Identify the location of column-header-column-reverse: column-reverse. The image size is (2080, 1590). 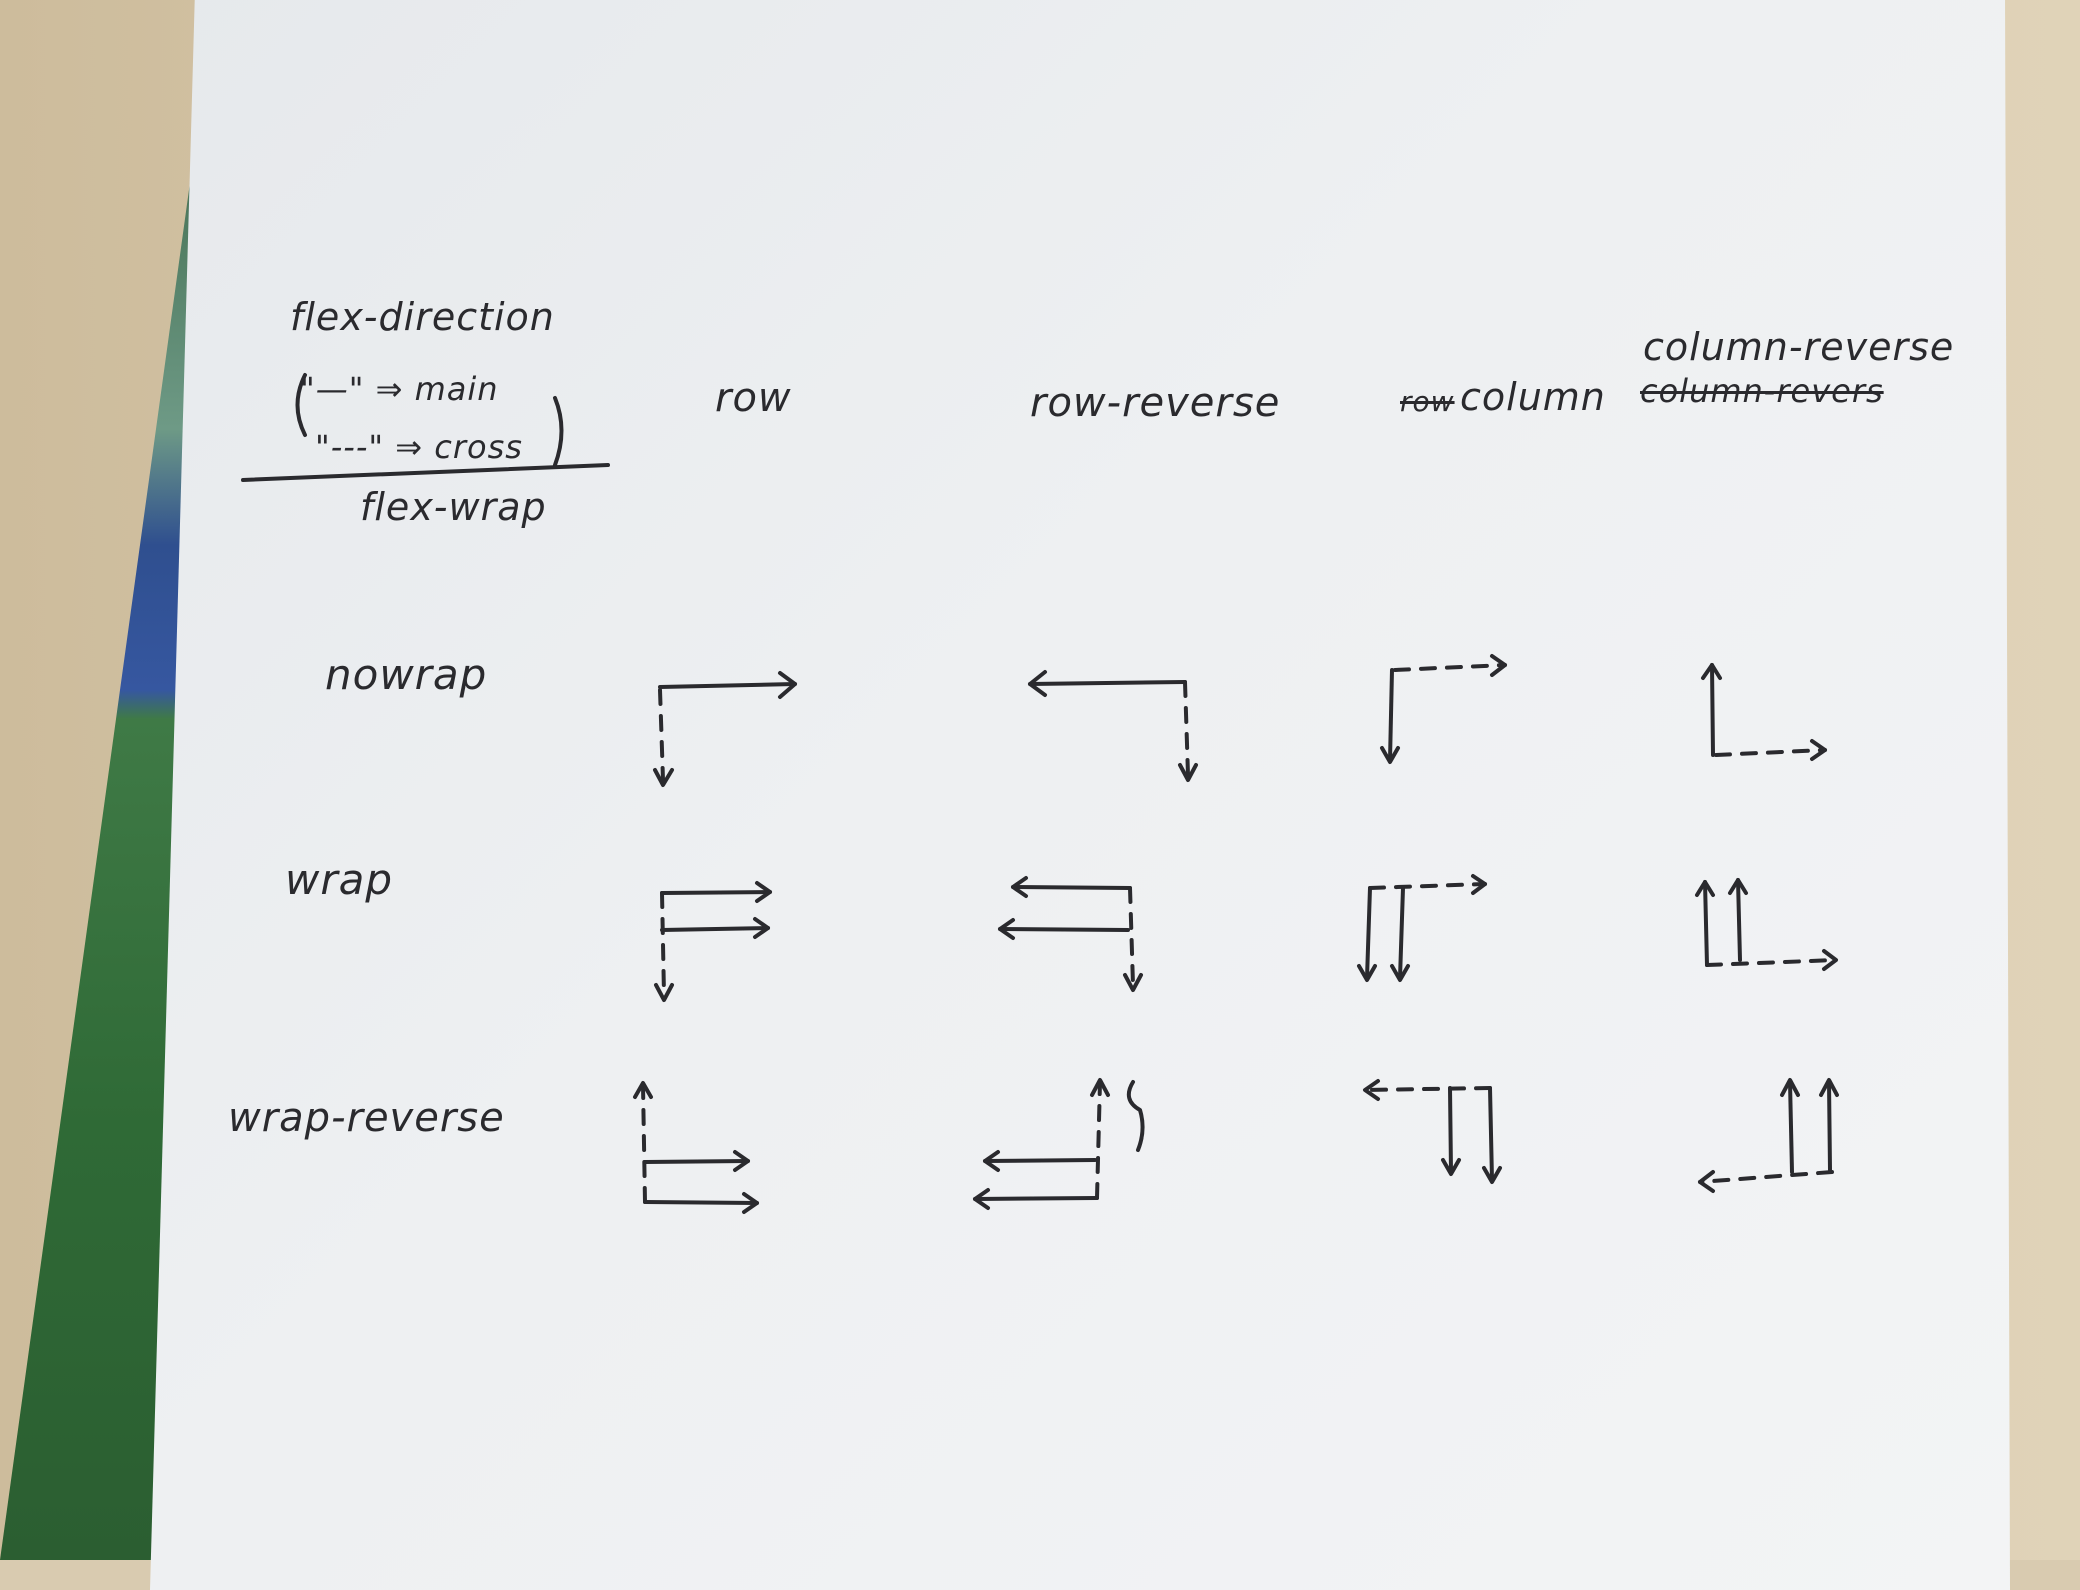
(1799, 347).